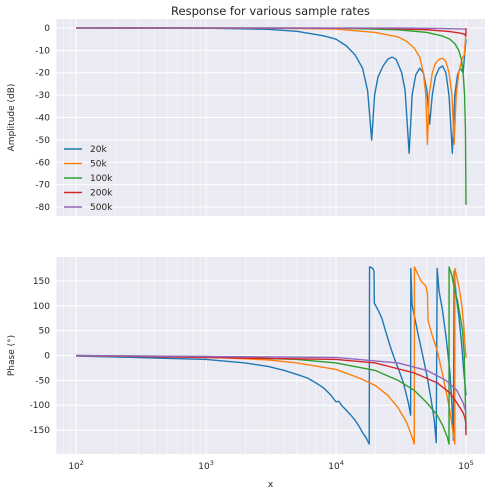  What do you see at coordinates (98, 150) in the screenshot?
I see `legend-entry: 20k` at bounding box center [98, 150].